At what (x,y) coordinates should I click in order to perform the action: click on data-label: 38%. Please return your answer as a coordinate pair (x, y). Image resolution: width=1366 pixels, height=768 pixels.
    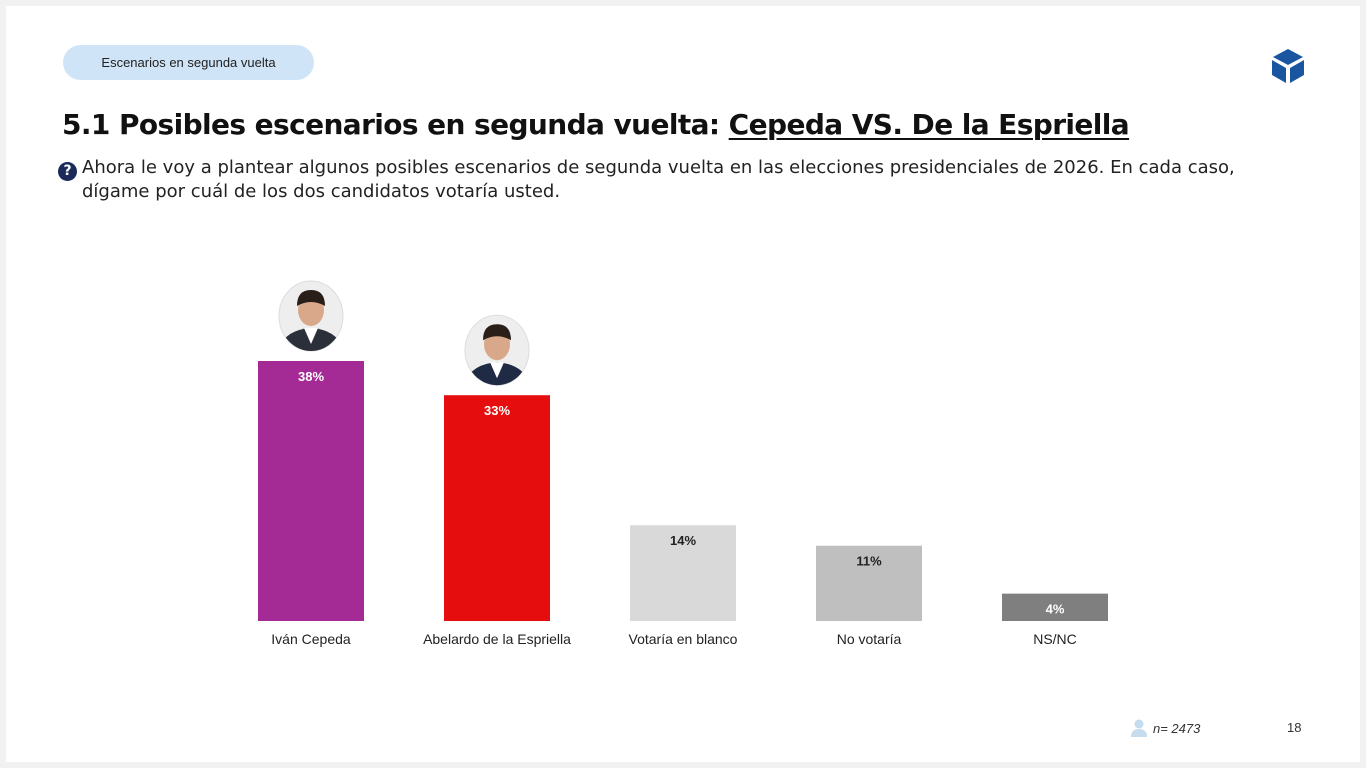
    Looking at the image, I should click on (311, 376).